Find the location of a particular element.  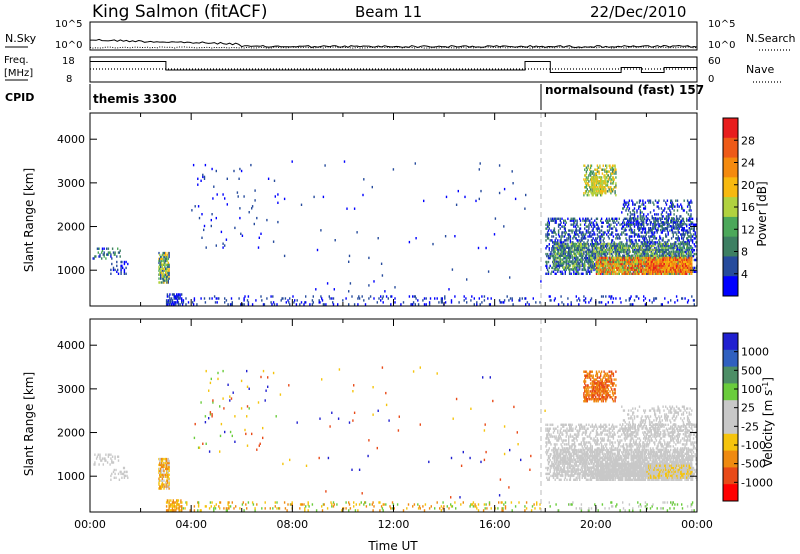

nsearch-tick-high: 10^5 is located at coordinates (721, 24).